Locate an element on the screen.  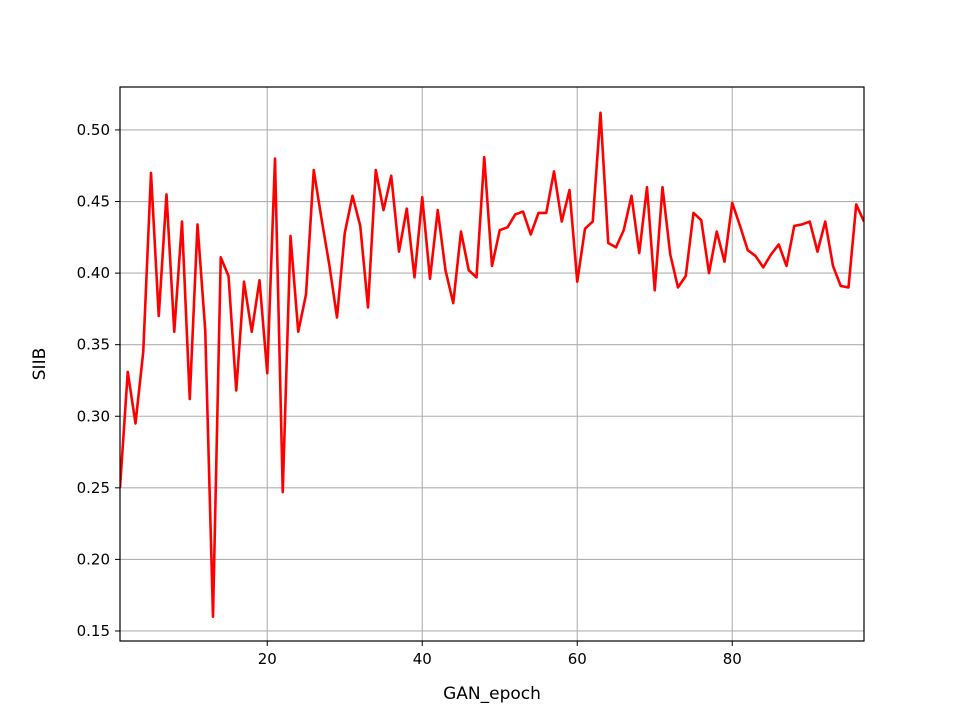
y-tick-label: 0.35 is located at coordinates (93, 345).